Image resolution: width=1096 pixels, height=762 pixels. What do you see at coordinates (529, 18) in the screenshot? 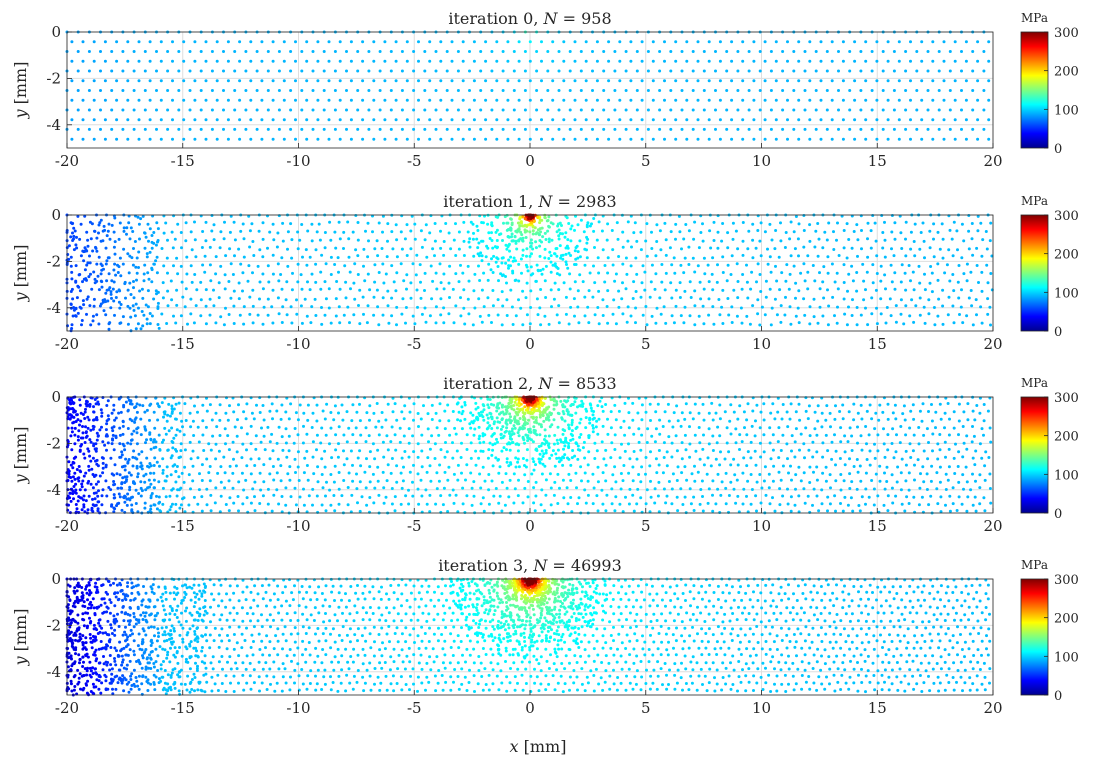
I see `panel-title: iteration 0, N = 958` at bounding box center [529, 18].